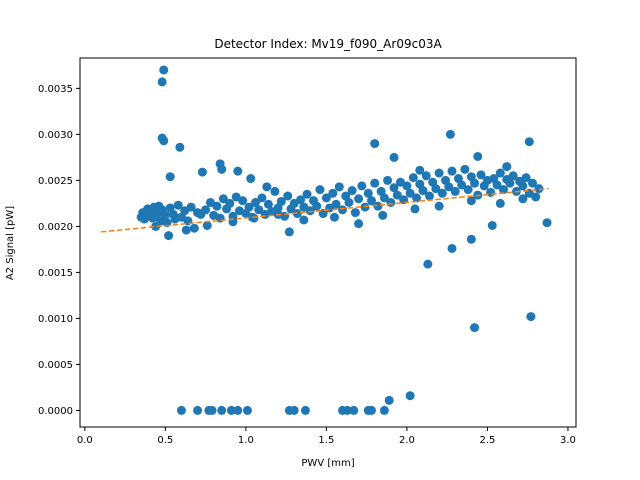 The width and height of the screenshot is (640, 480). Describe the element at coordinates (568, 440) in the screenshot. I see `x-tick-label: 3.0` at that location.